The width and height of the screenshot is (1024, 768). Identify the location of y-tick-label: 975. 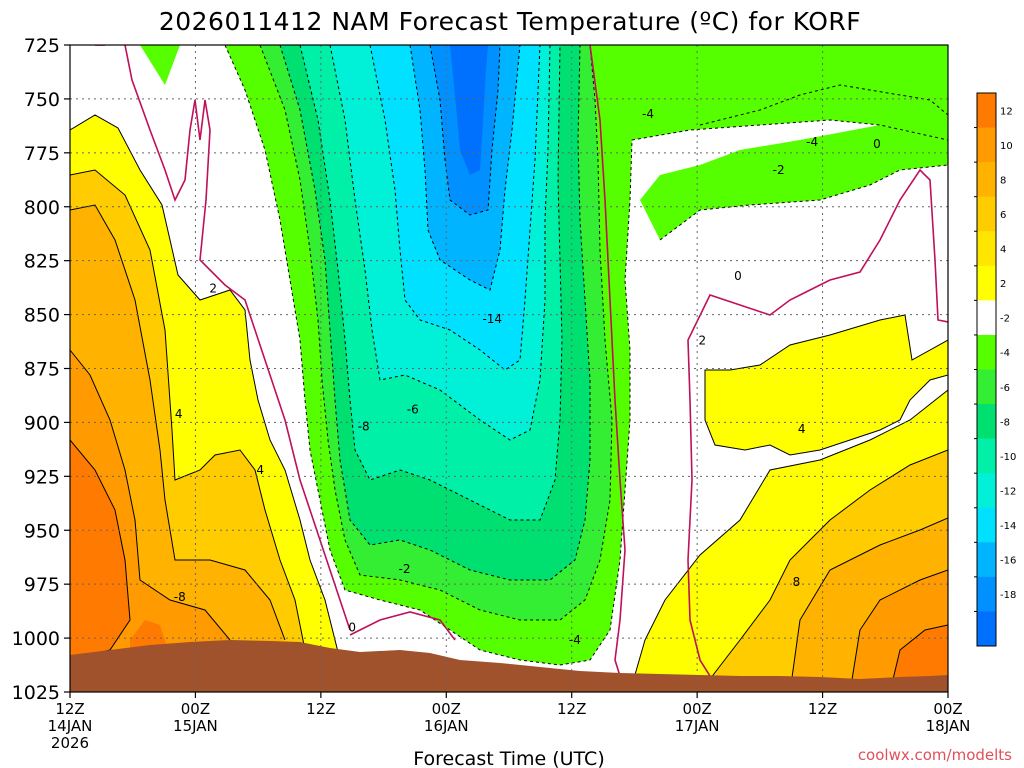
(42, 585).